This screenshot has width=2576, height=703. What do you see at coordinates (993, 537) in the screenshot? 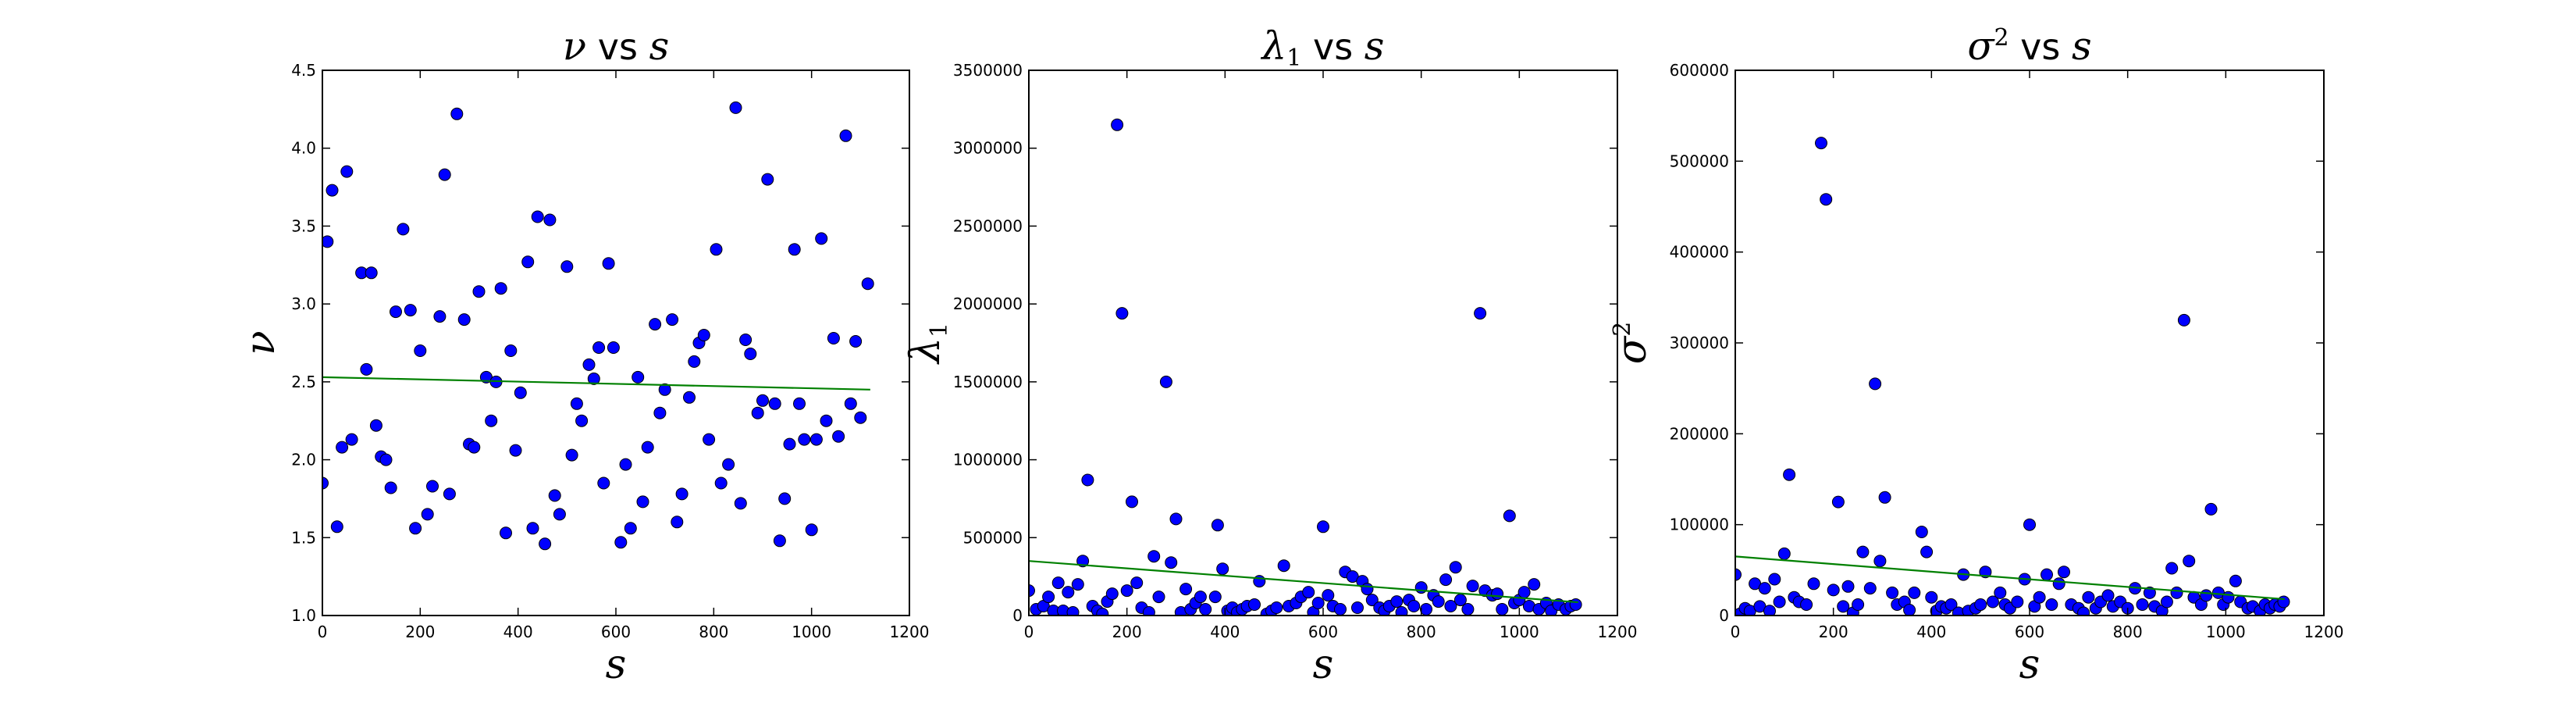
I see `y-tick-label: 500000` at bounding box center [993, 537].